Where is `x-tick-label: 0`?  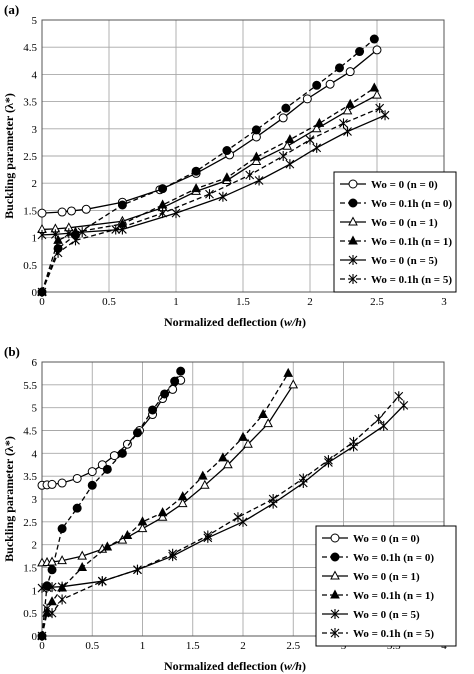
x-tick-label: 0 is located at coordinates (42, 646).